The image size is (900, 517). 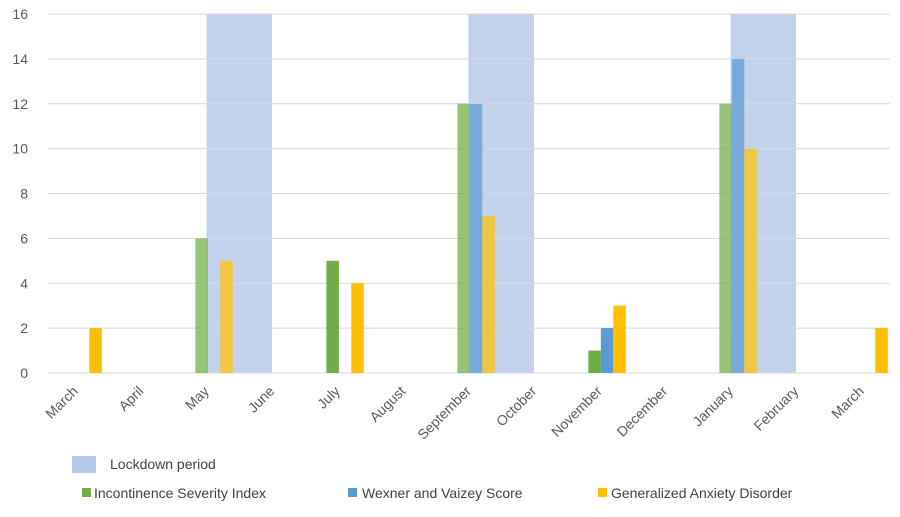 What do you see at coordinates (387, 404) in the screenshot?
I see `x-tick-label: August` at bounding box center [387, 404].